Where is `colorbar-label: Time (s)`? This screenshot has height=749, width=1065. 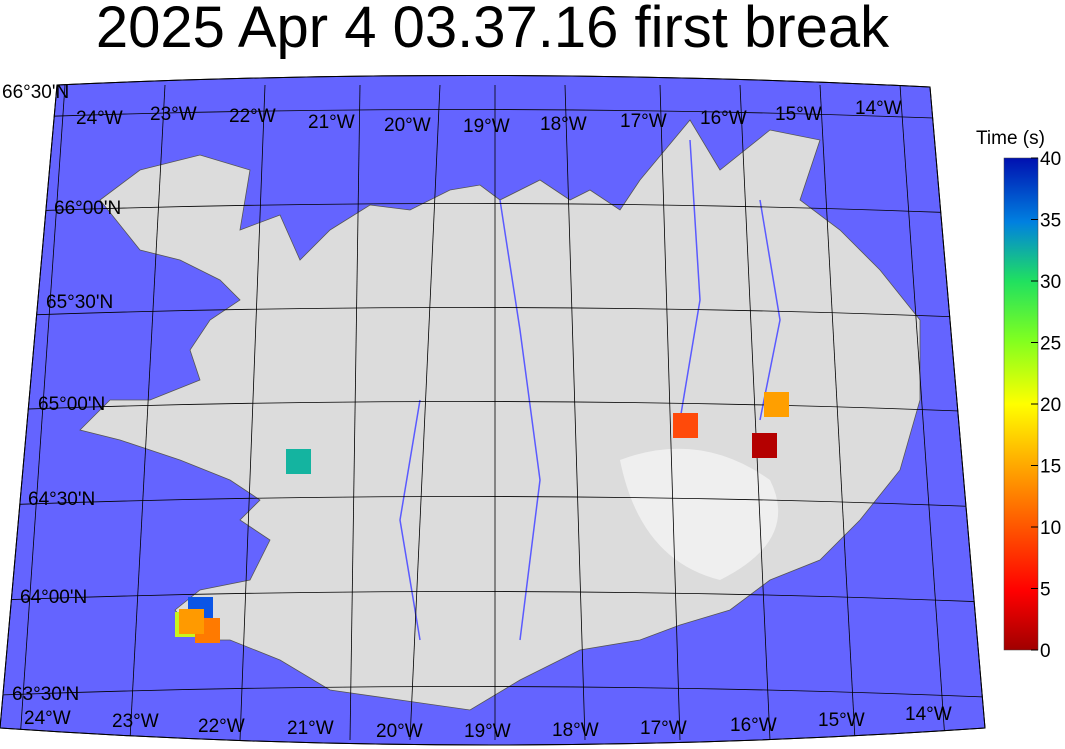 colorbar-label: Time (s) is located at coordinates (1010, 138).